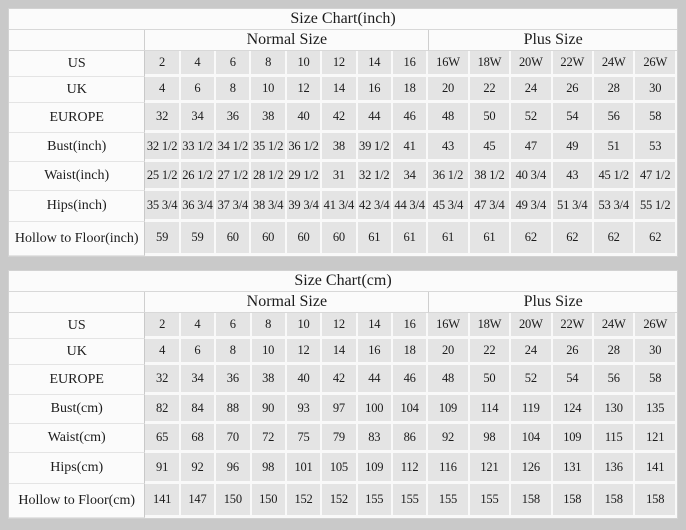 The height and width of the screenshot is (530, 686). Describe the element at coordinates (304, 409) in the screenshot. I see `size-value-cell: 93` at that location.